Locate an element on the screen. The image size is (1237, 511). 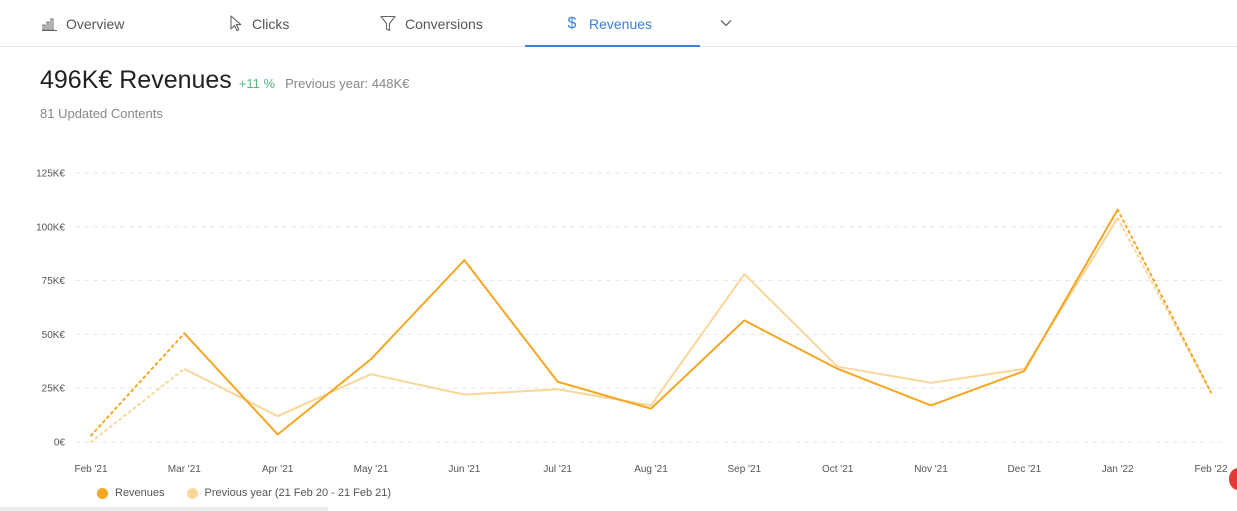
funnel-icon is located at coordinates (388, 24).